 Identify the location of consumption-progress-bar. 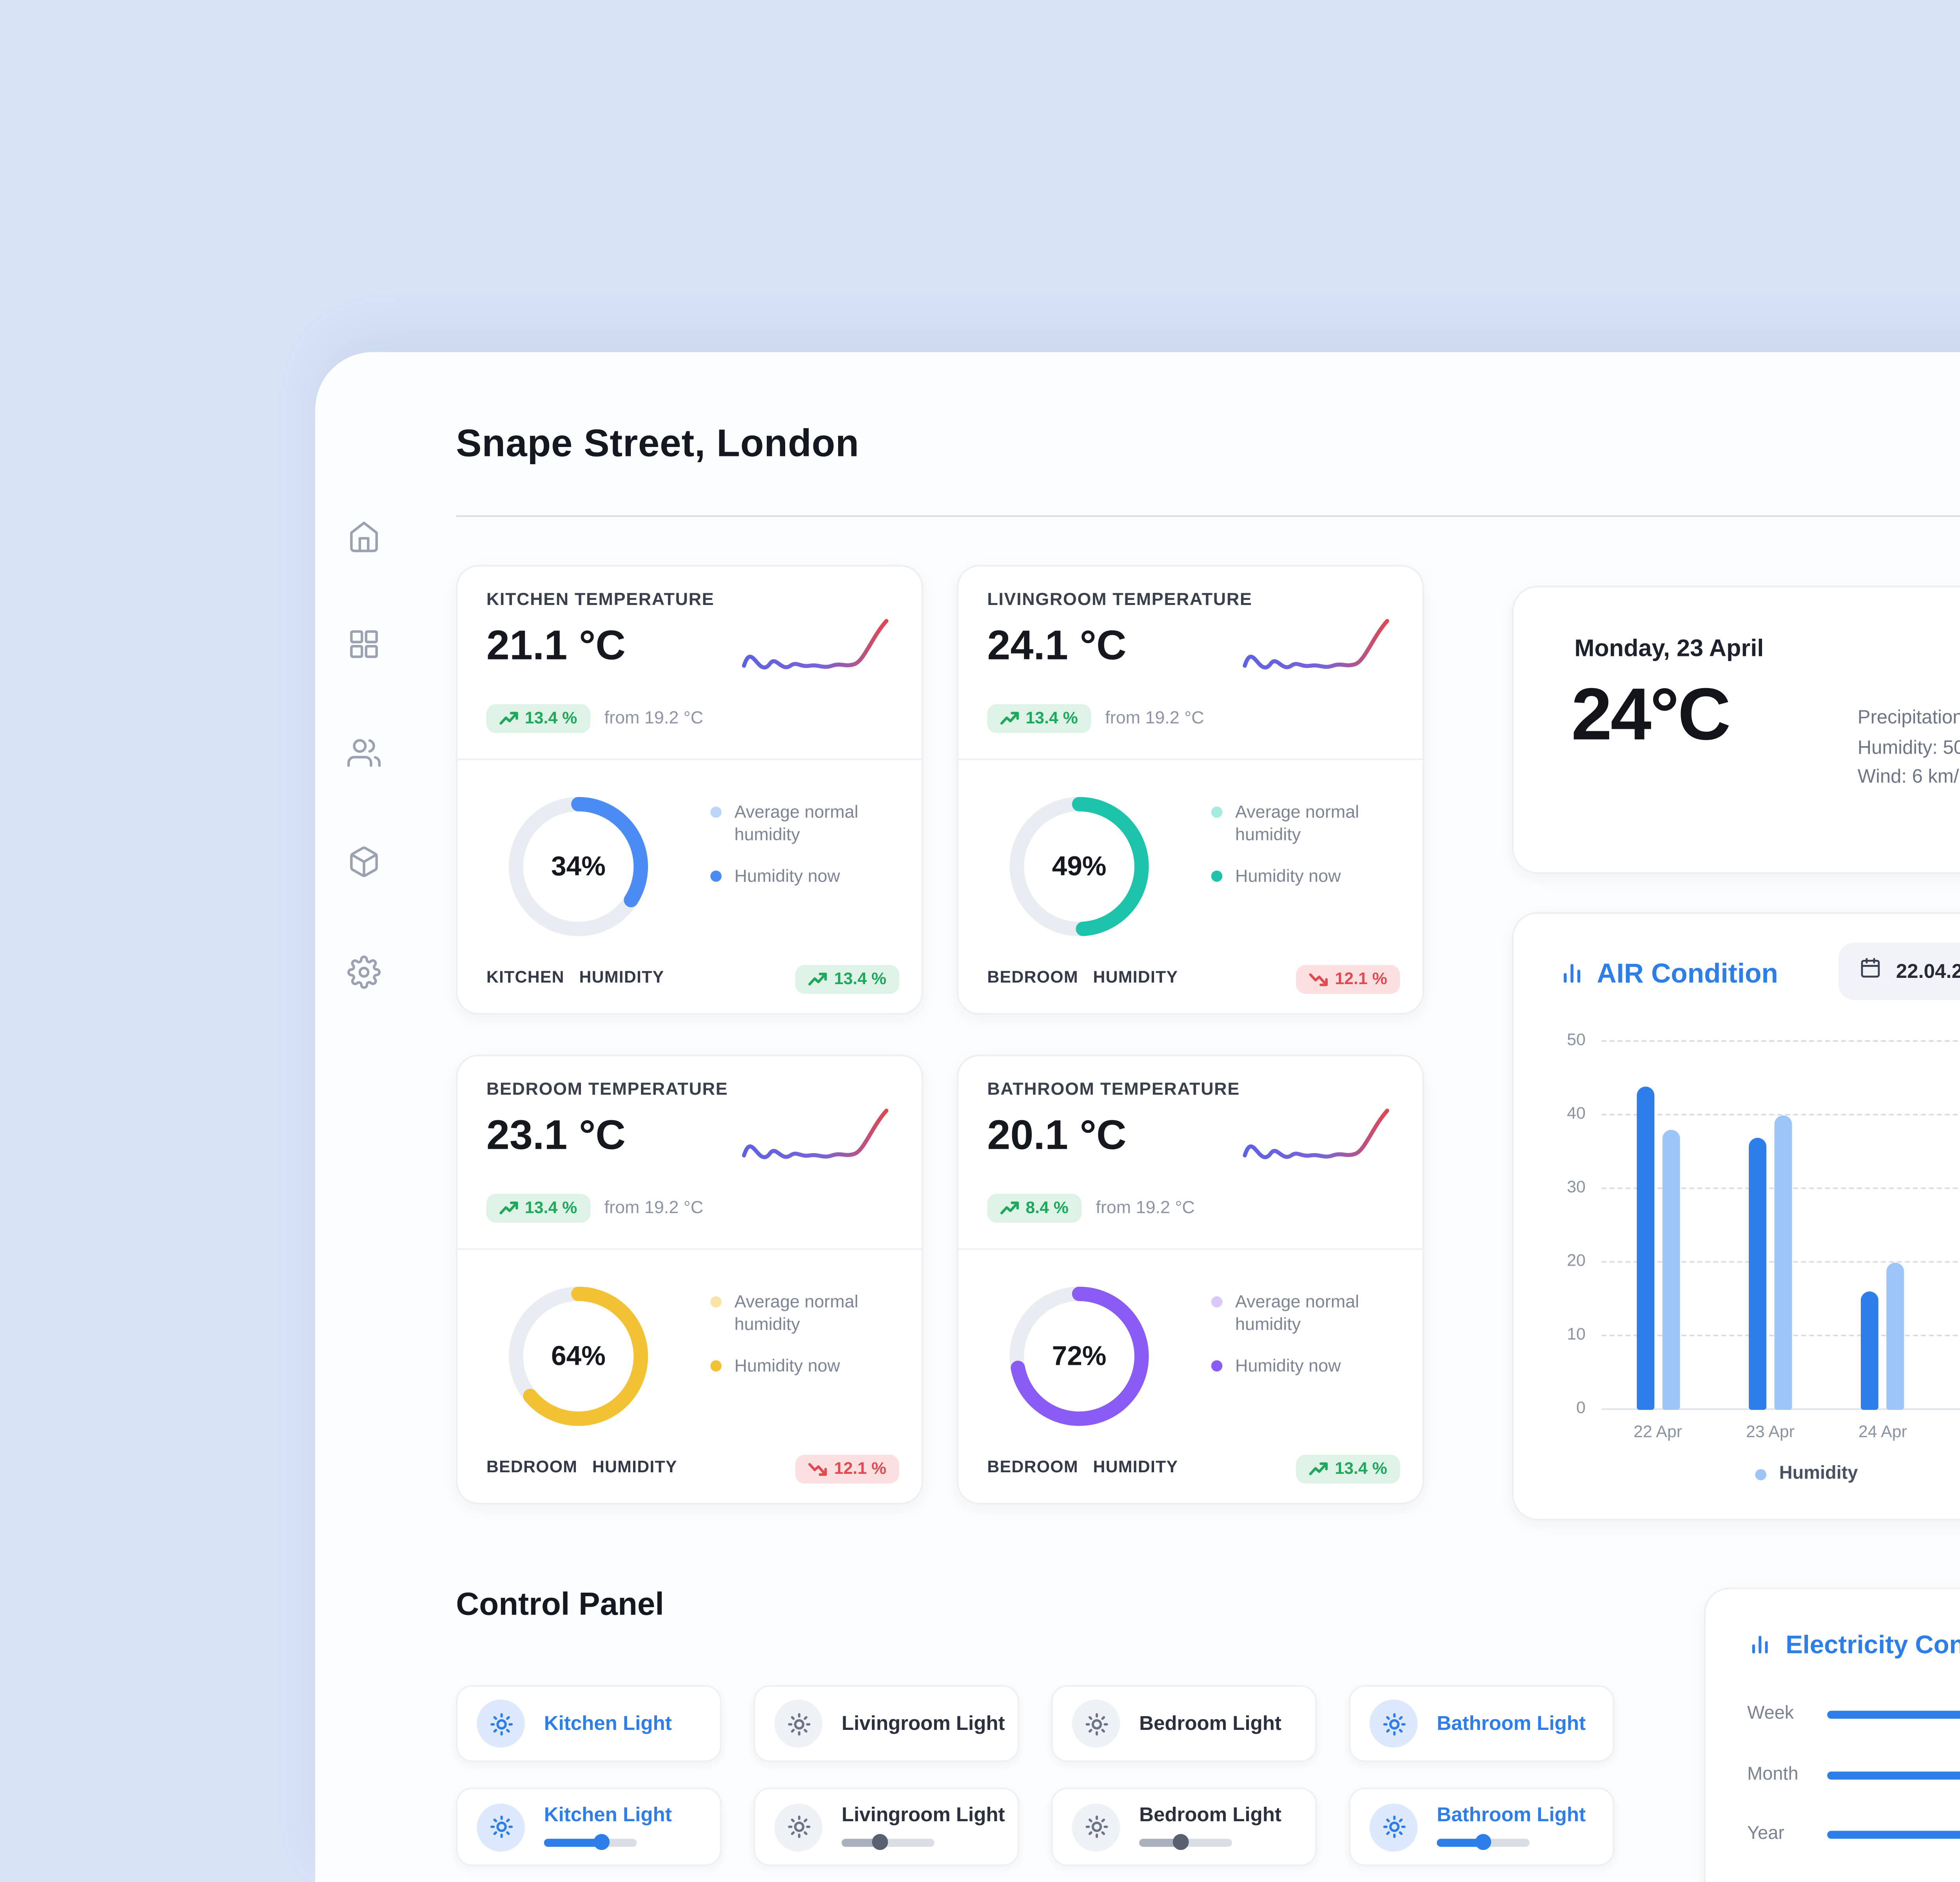
(1894, 1835).